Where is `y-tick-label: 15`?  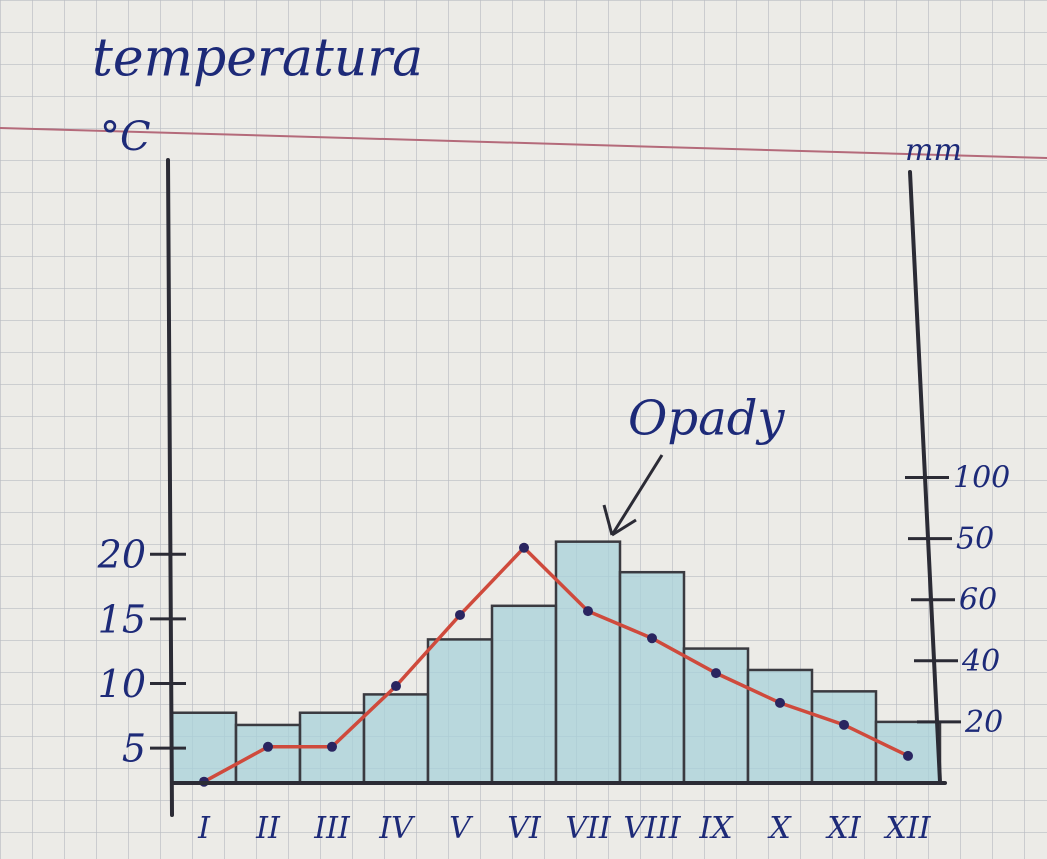
y-tick-label: 15 is located at coordinates (122, 619).